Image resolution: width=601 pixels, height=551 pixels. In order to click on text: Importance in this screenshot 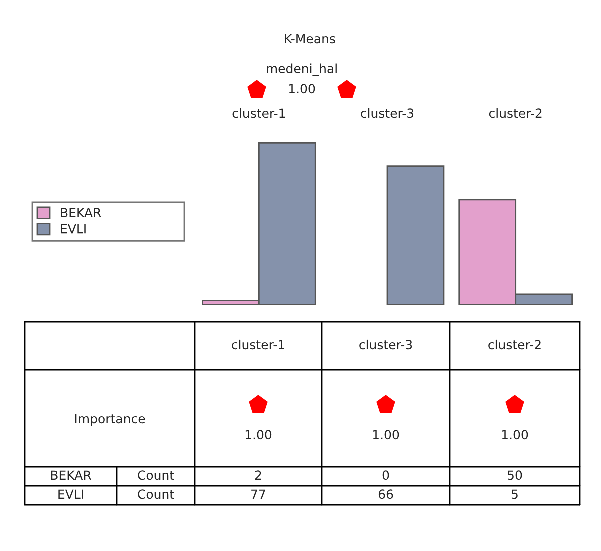, I will do `click(110, 420)`.